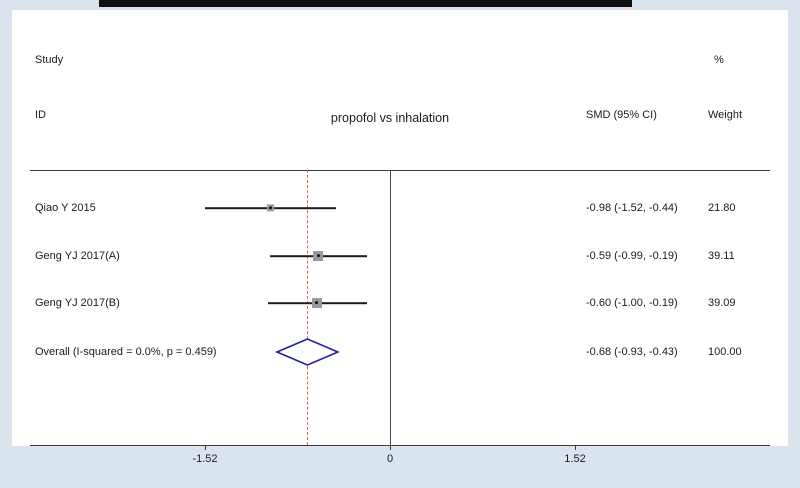  What do you see at coordinates (390, 459) in the screenshot?
I see `x-tick-label: 0` at bounding box center [390, 459].